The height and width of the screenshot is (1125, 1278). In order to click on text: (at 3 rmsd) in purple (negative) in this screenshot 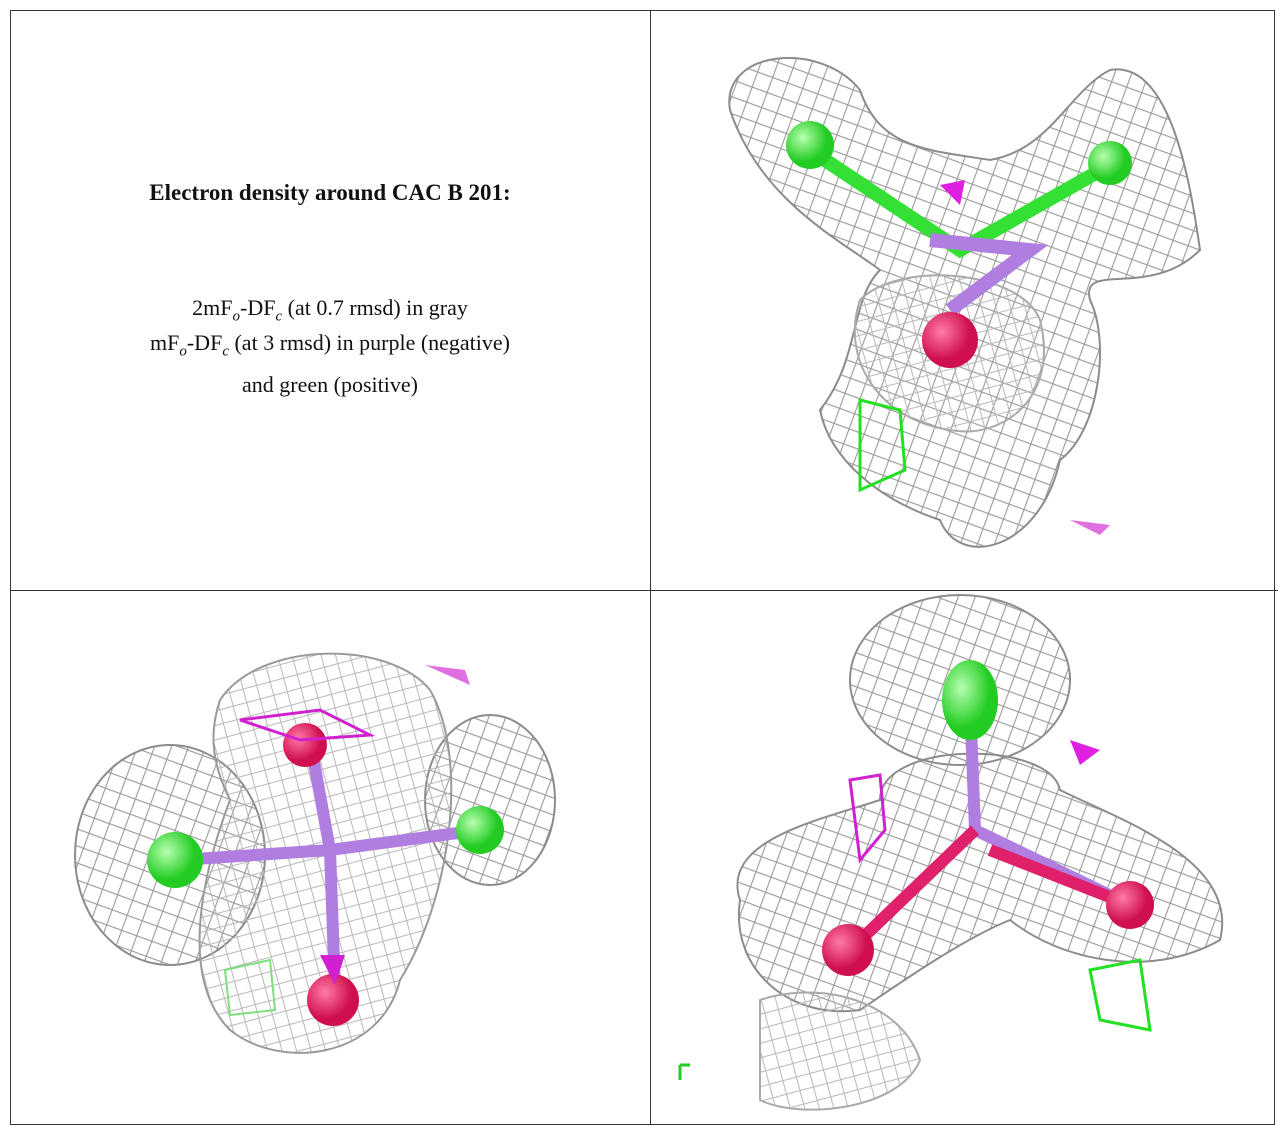, I will do `click(369, 342)`.